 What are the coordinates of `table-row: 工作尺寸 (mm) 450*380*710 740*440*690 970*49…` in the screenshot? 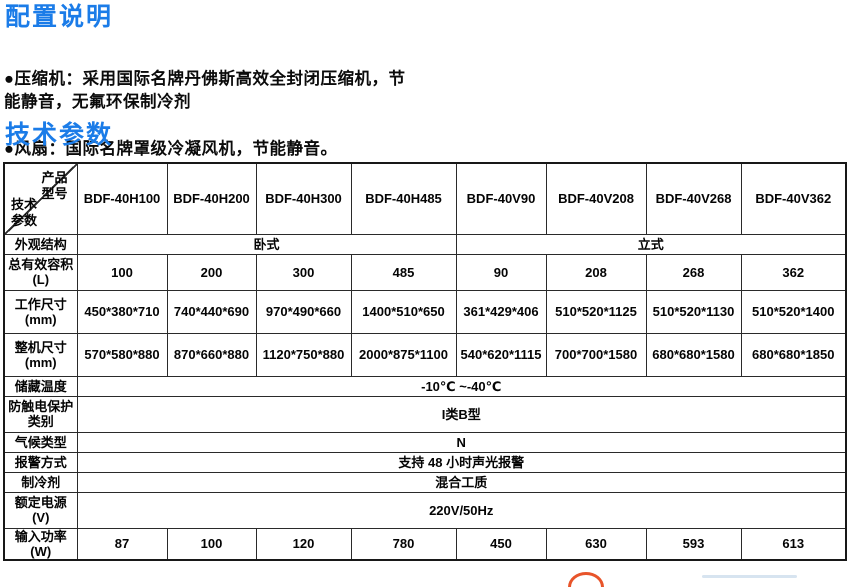 It's located at (425, 311).